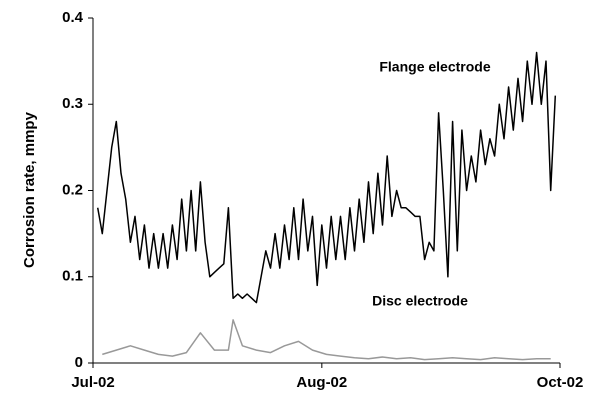  I want to click on y-tick-label: 0.3, so click(72, 103).